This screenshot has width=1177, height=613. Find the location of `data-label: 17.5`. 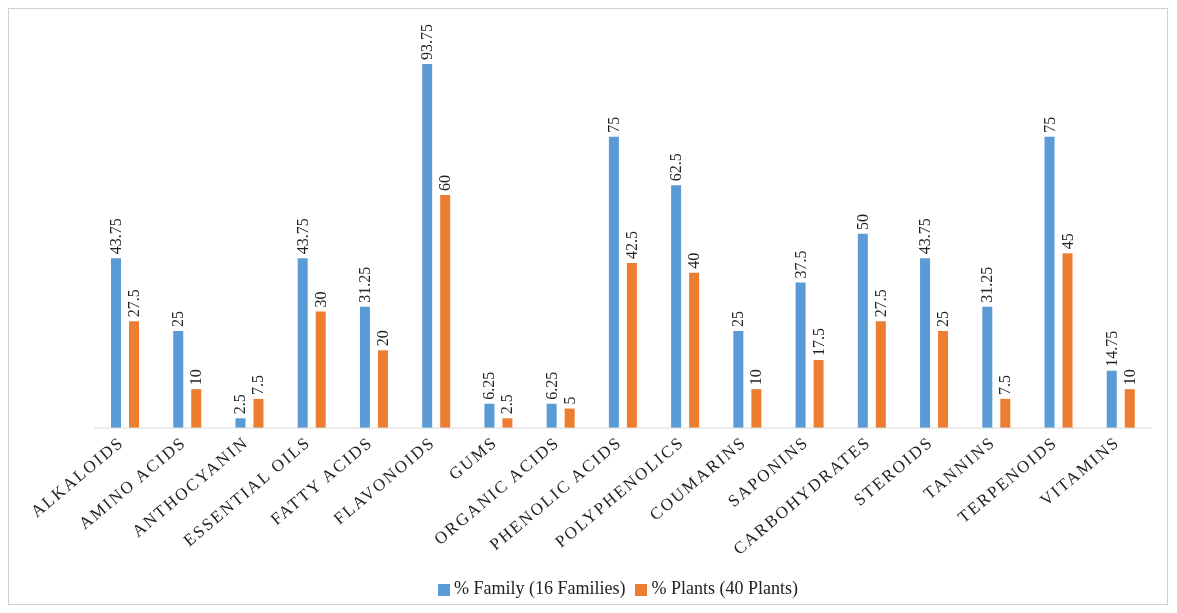

data-label: 17.5 is located at coordinates (818, 342).